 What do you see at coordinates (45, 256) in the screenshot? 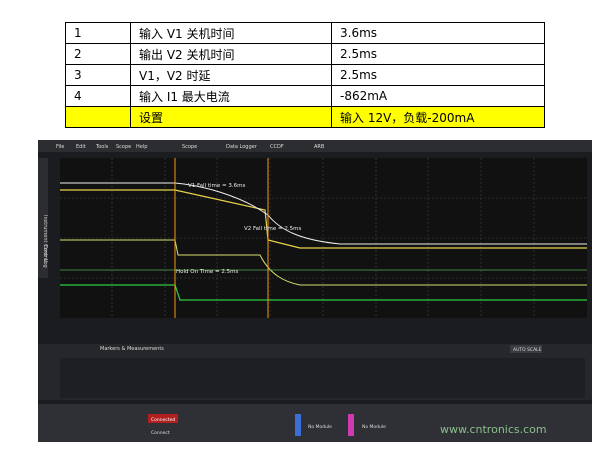
I see `side-tab: Error Log` at bounding box center [45, 256].